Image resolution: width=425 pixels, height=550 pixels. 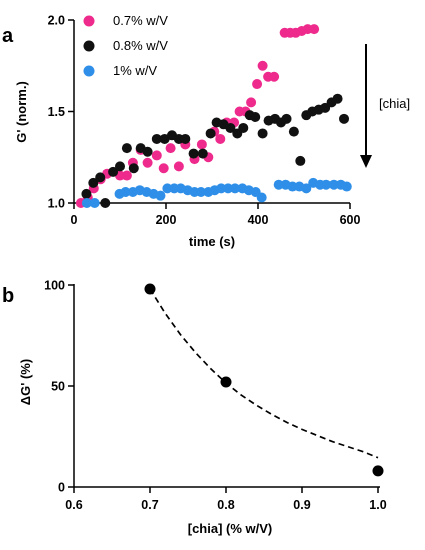 I want to click on panel-b-y-axis-title: ΔG' (%), so click(x=25, y=382).